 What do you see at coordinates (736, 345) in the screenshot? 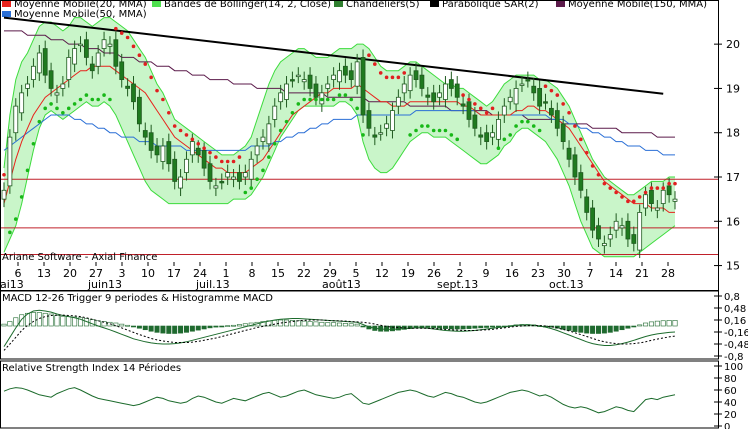
I see `macd-tick-label-4: -0,48` at bounding box center [736, 345].